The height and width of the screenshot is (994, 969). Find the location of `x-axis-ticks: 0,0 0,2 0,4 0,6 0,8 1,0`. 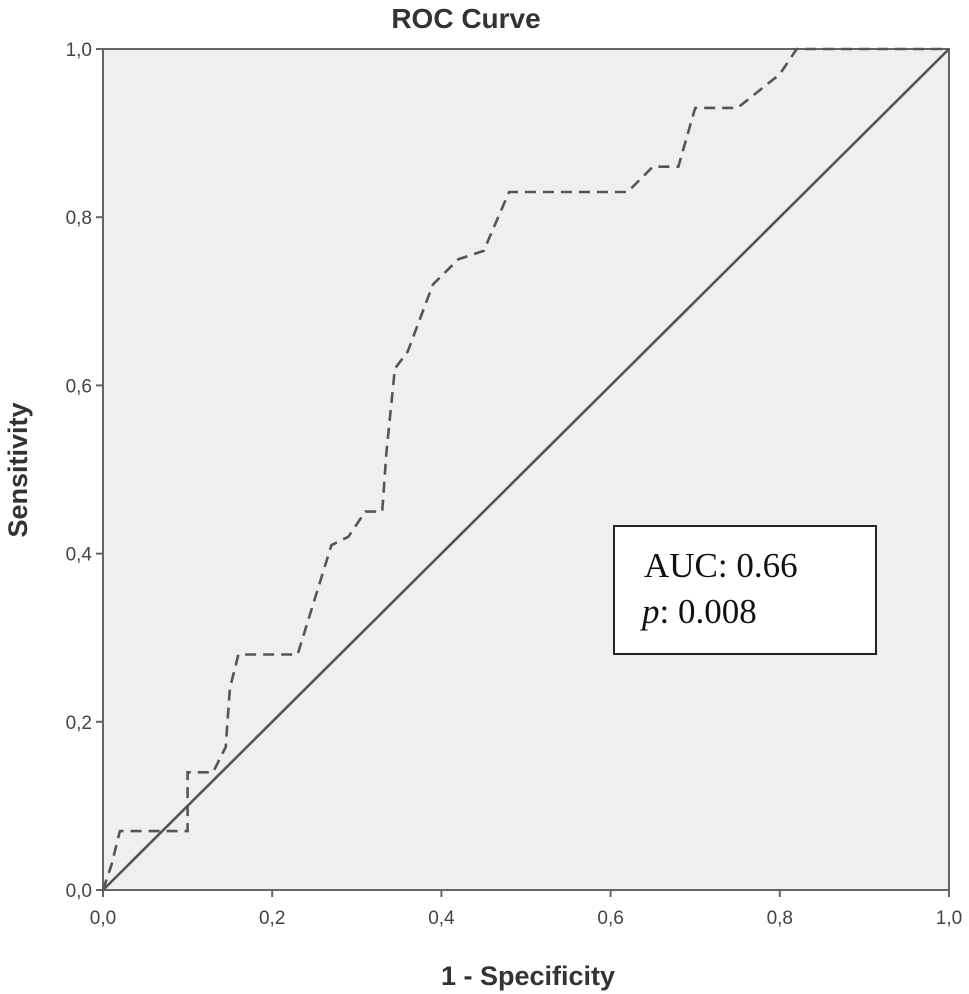

x-axis-ticks: 0,0 0,2 0,4 0,6 0,8 1,0 is located at coordinates (526, 909).